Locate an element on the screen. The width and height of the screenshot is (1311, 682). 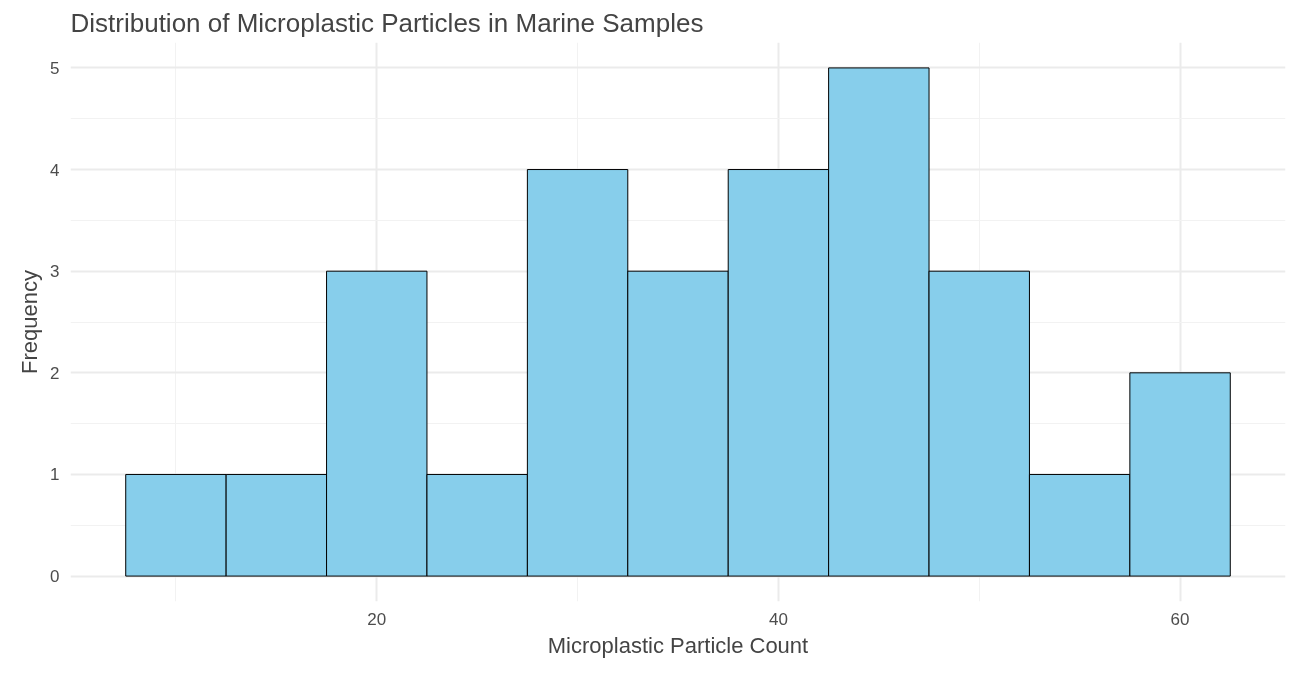
y-tick-label: 4 is located at coordinates (55, 170).